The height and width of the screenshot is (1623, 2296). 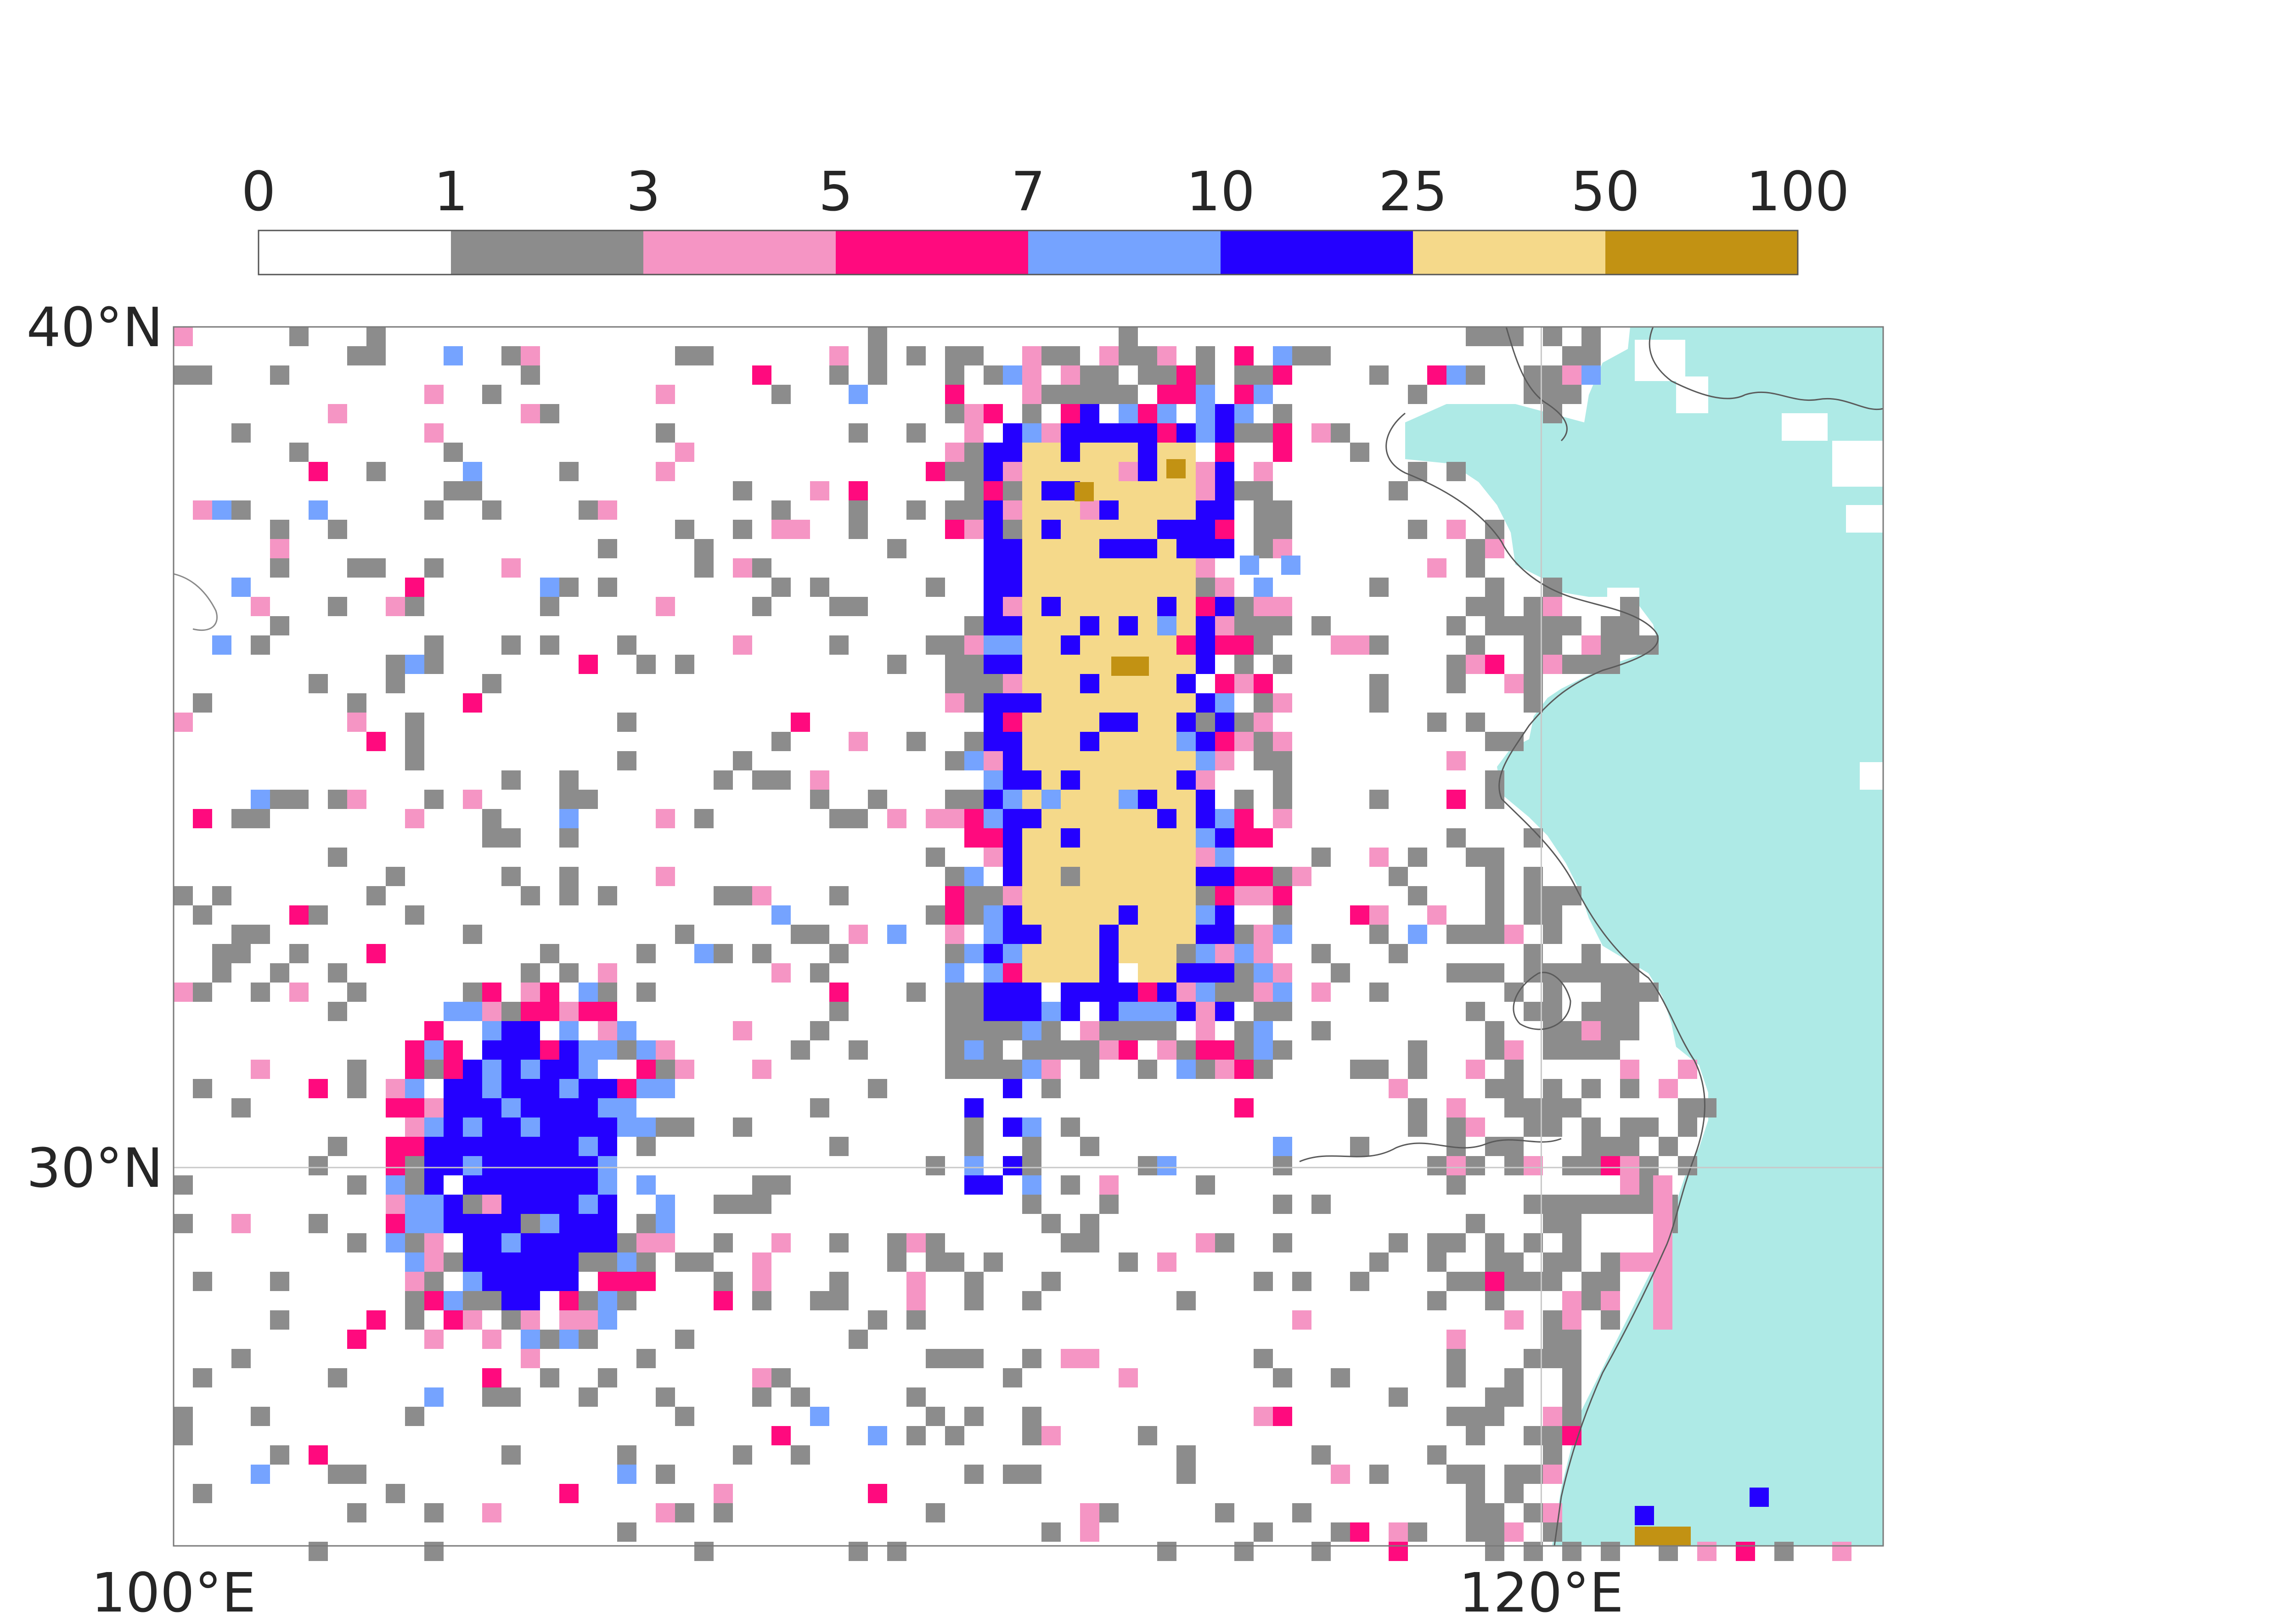 What do you see at coordinates (643, 191) in the screenshot?
I see `colorbar-label-2: 3` at bounding box center [643, 191].